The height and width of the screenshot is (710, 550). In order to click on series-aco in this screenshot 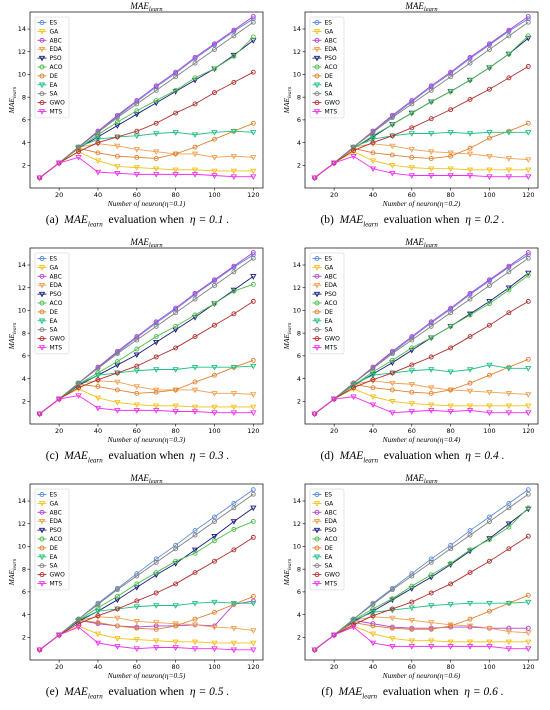, I will do `click(146, 586)`.